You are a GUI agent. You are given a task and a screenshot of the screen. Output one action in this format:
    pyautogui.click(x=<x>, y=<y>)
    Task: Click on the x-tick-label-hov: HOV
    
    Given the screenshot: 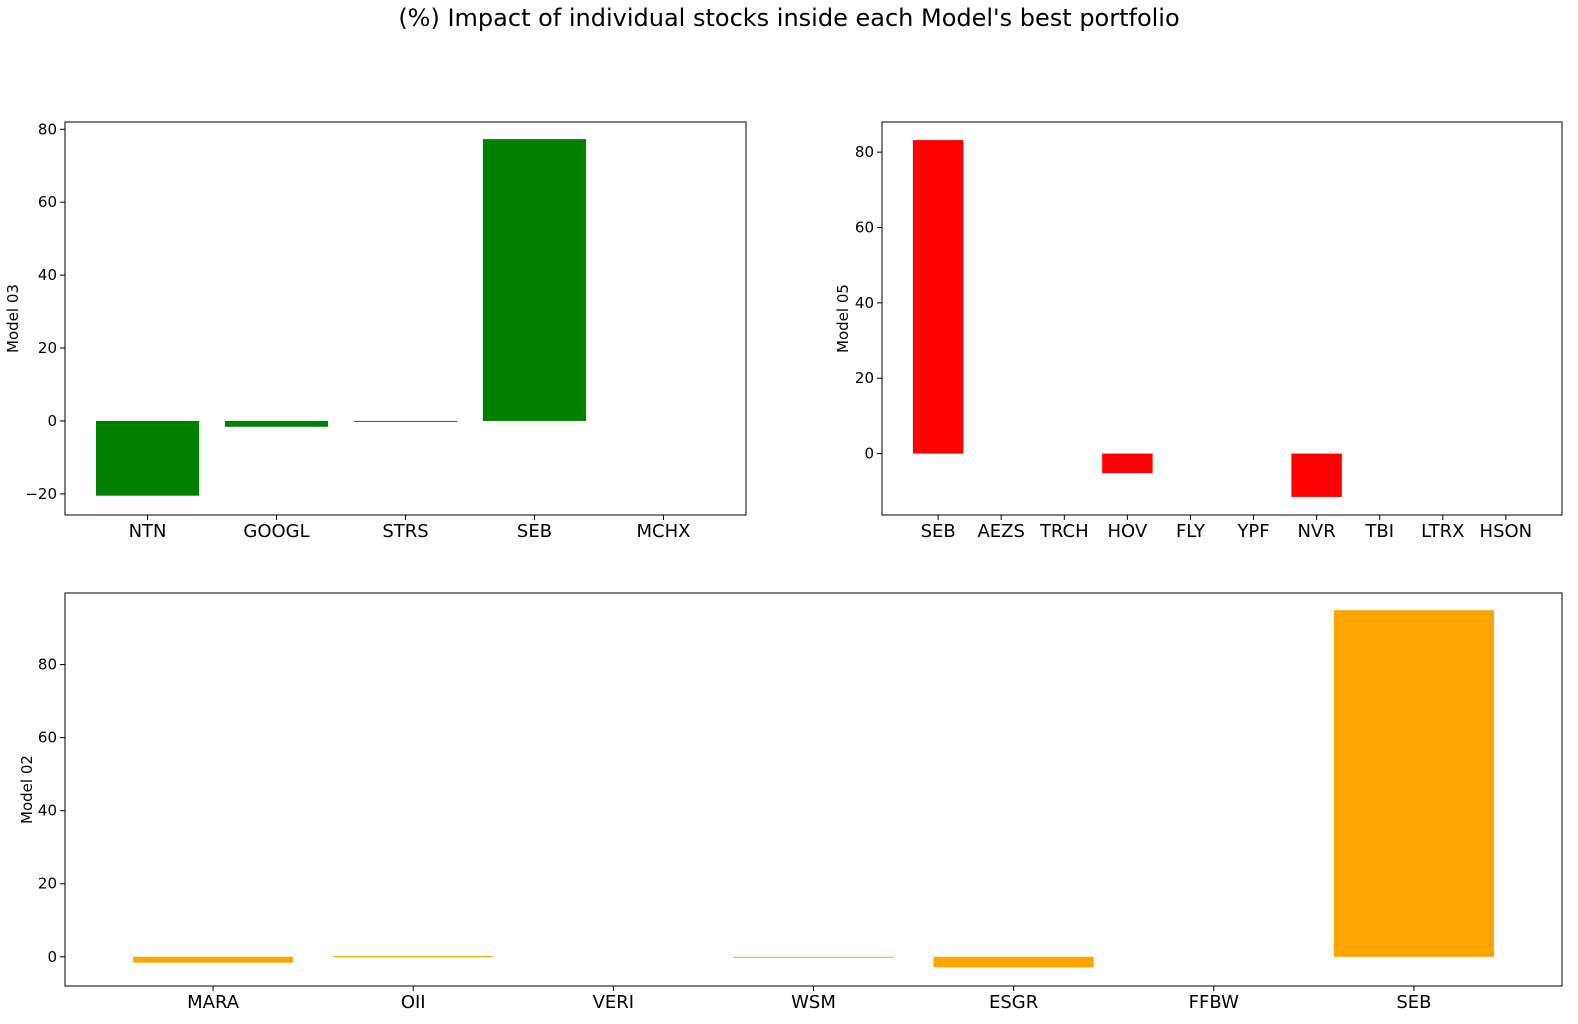 What is the action you would take?
    pyautogui.click(x=1128, y=531)
    